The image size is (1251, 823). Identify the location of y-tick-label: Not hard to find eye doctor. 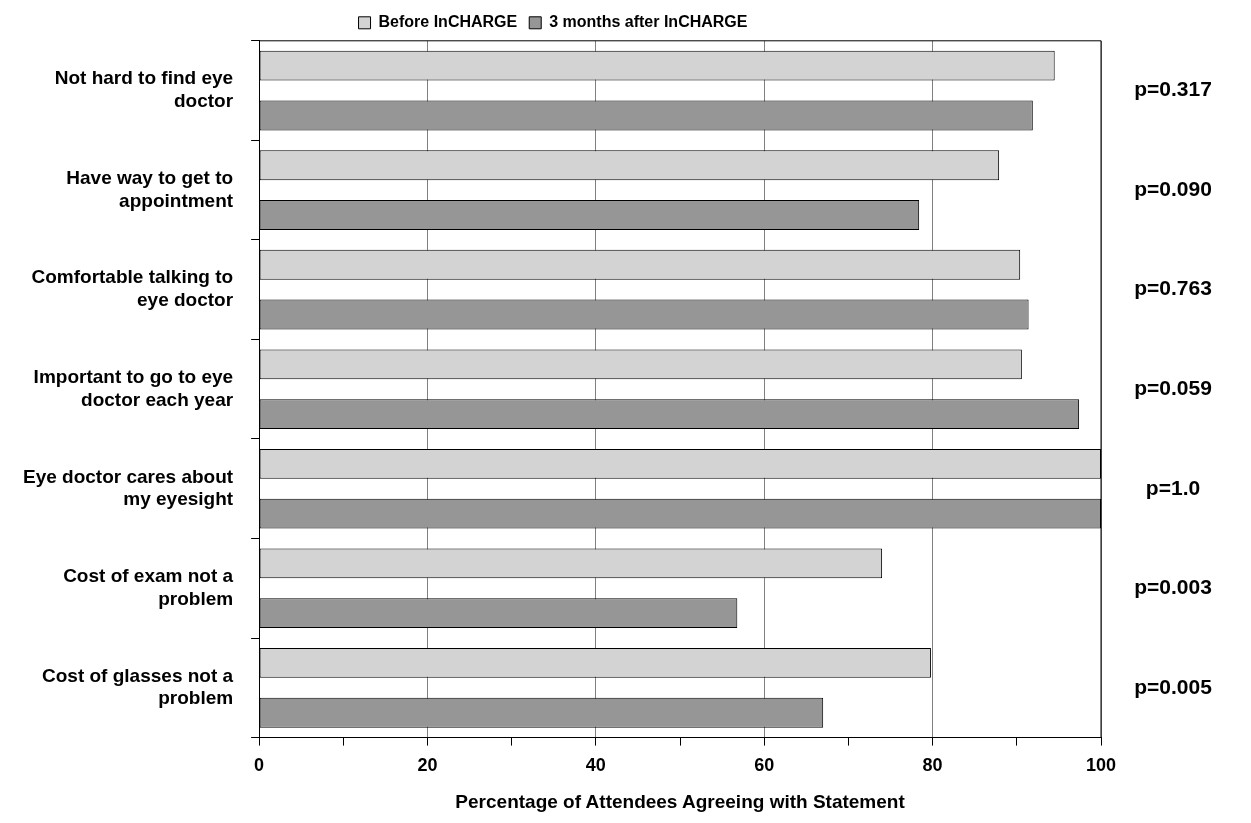
(144, 89).